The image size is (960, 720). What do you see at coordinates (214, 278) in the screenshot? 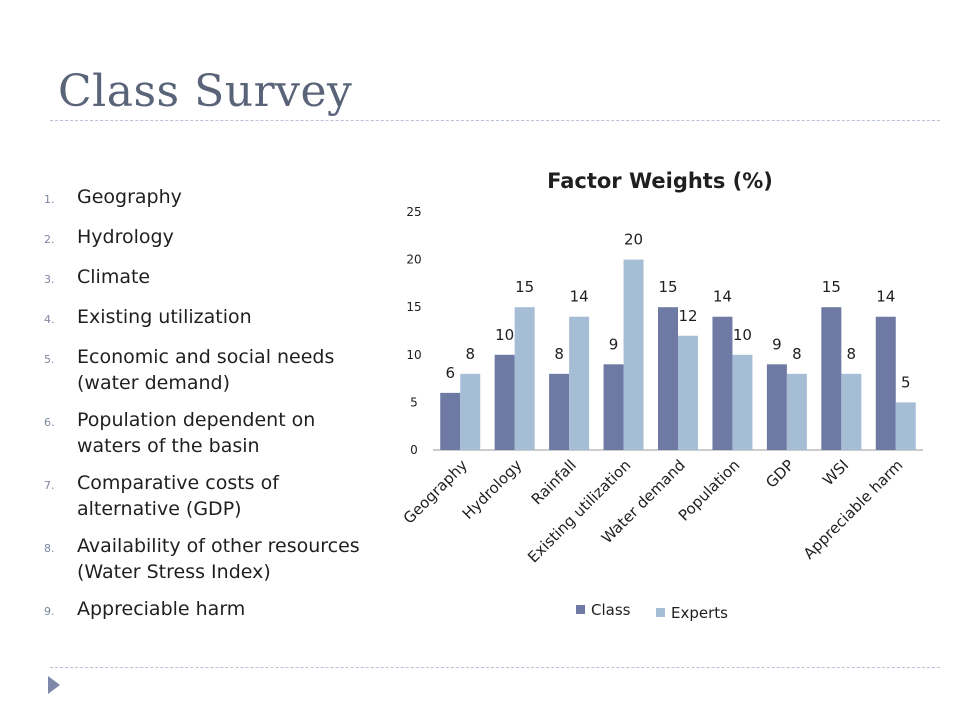
I see `list-item: 3. Climate` at bounding box center [214, 278].